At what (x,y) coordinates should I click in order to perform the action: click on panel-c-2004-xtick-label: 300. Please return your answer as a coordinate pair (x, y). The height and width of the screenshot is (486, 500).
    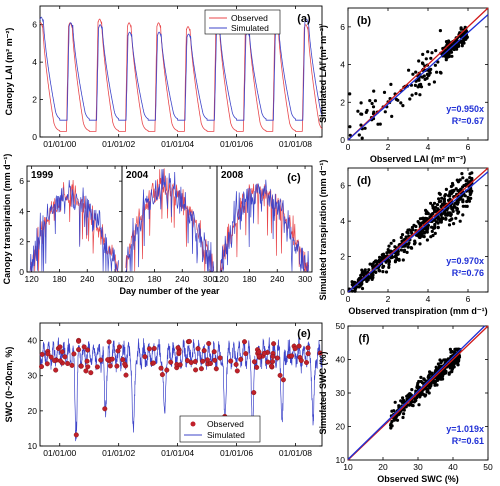
    Looking at the image, I should click on (210, 279).